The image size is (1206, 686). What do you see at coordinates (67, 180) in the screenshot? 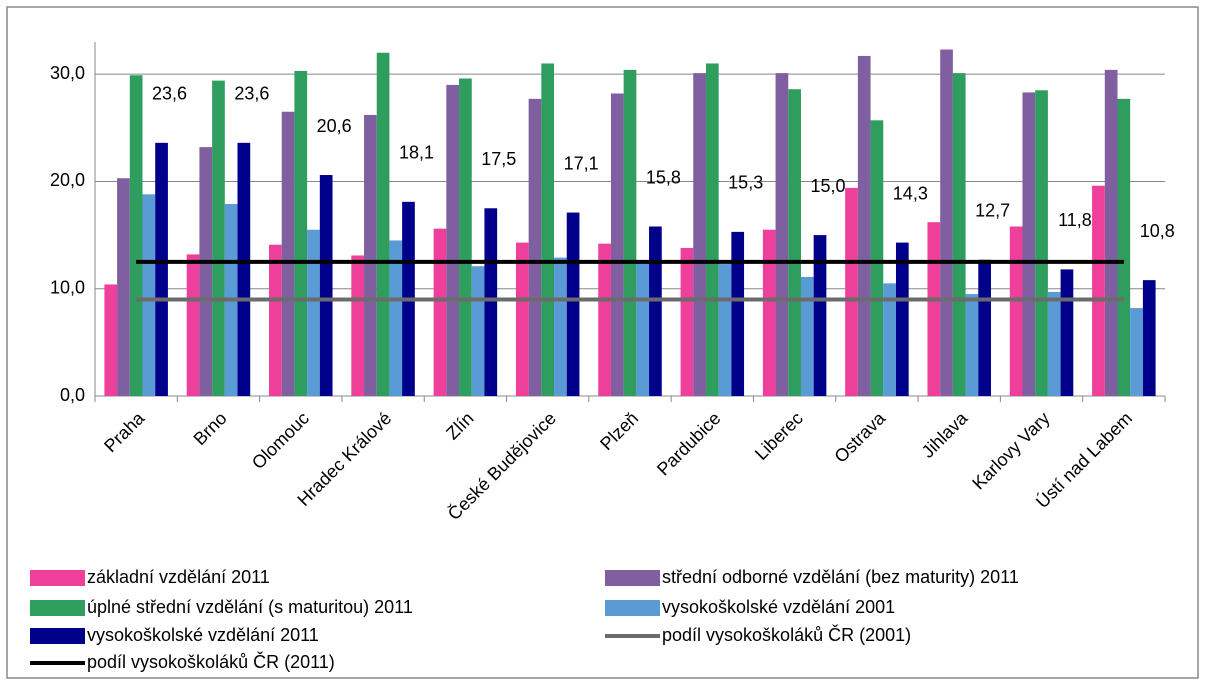
I see `y-tick-label: 20,0` at bounding box center [67, 180].